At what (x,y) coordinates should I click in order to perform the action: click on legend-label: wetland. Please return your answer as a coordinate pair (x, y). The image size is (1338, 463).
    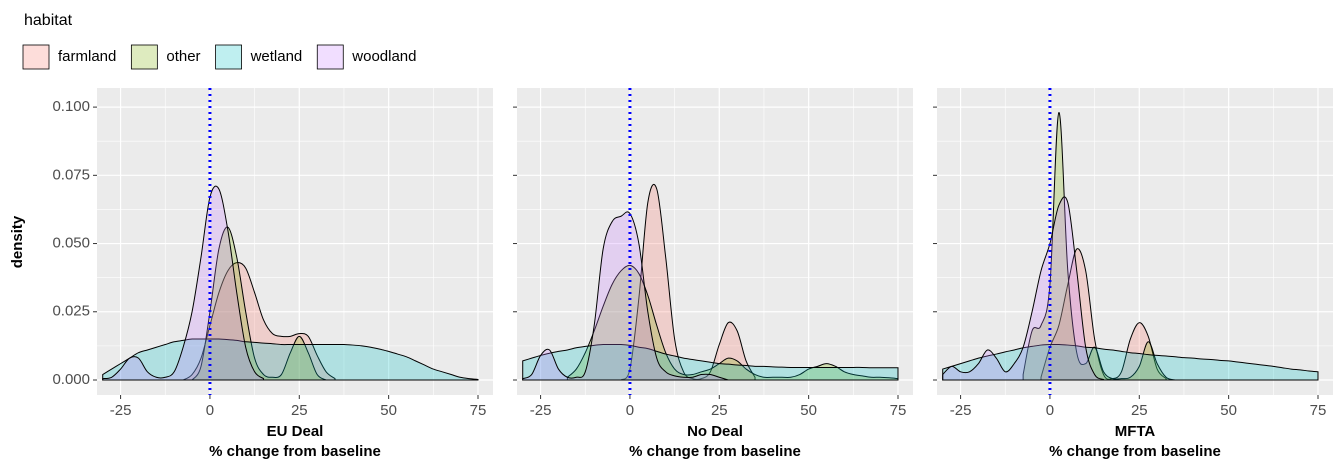
    Looking at the image, I should click on (276, 56).